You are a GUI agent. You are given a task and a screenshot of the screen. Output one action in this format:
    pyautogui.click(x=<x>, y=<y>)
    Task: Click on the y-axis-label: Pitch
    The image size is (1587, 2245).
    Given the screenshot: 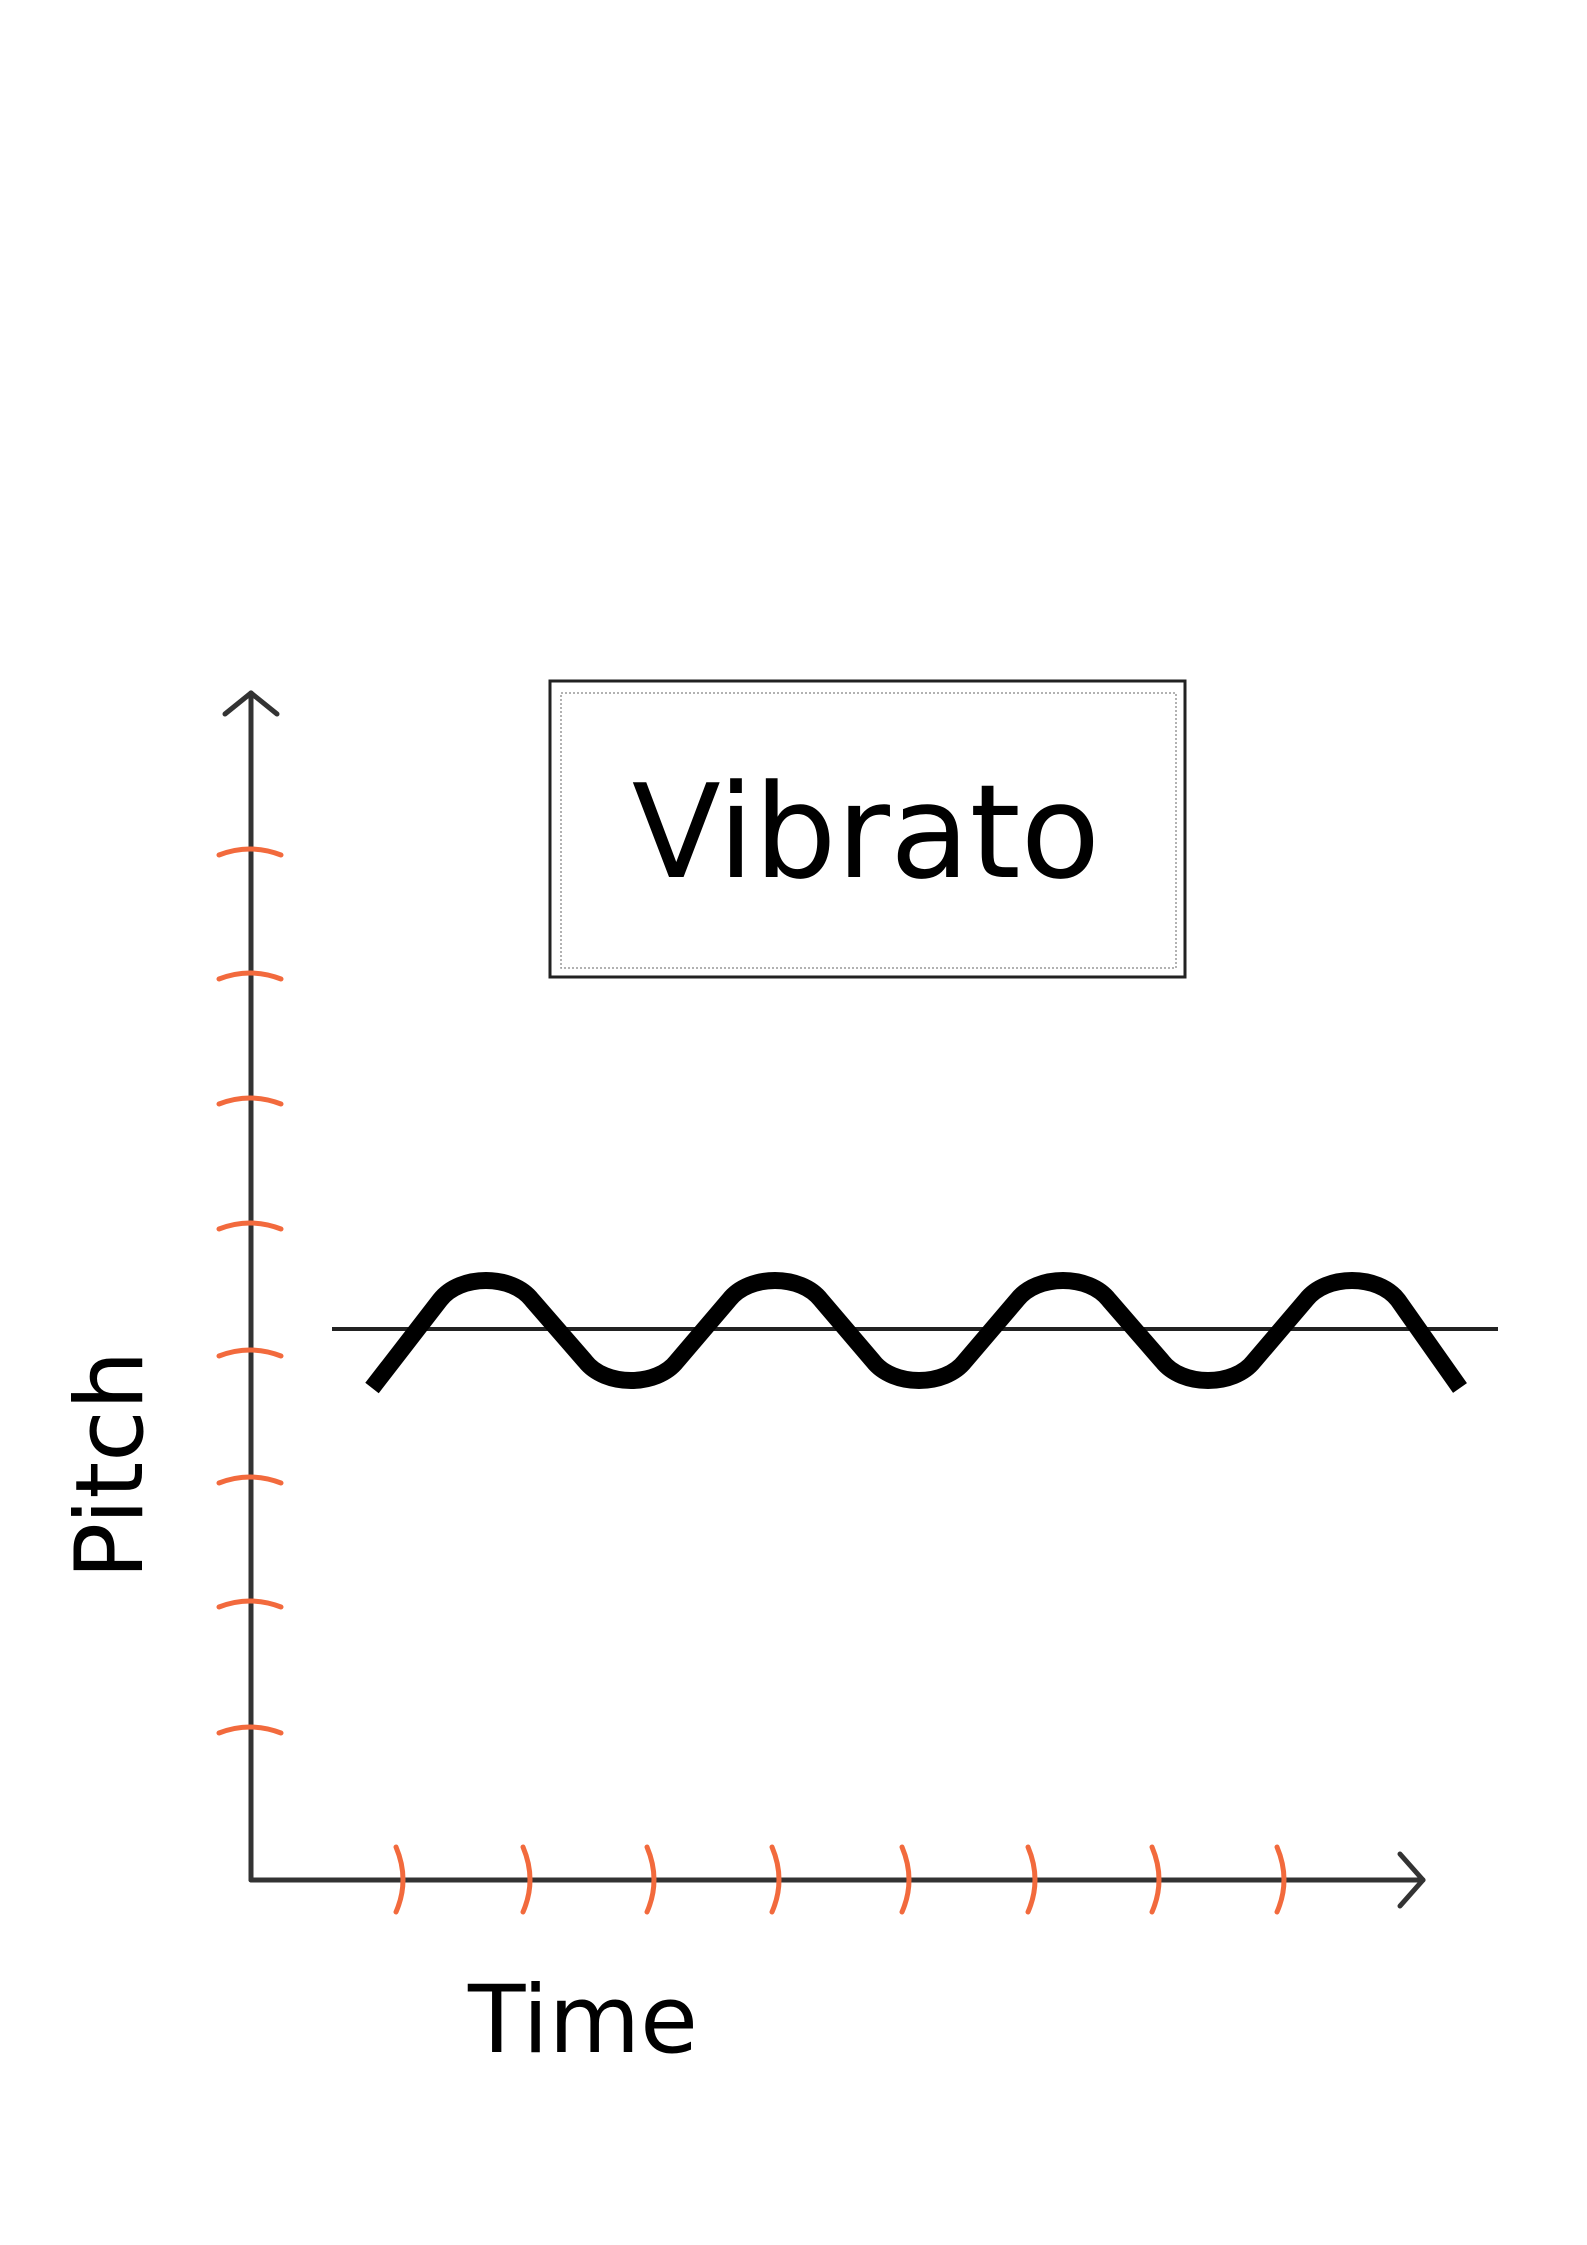 What is the action you would take?
    pyautogui.click(x=110, y=1465)
    